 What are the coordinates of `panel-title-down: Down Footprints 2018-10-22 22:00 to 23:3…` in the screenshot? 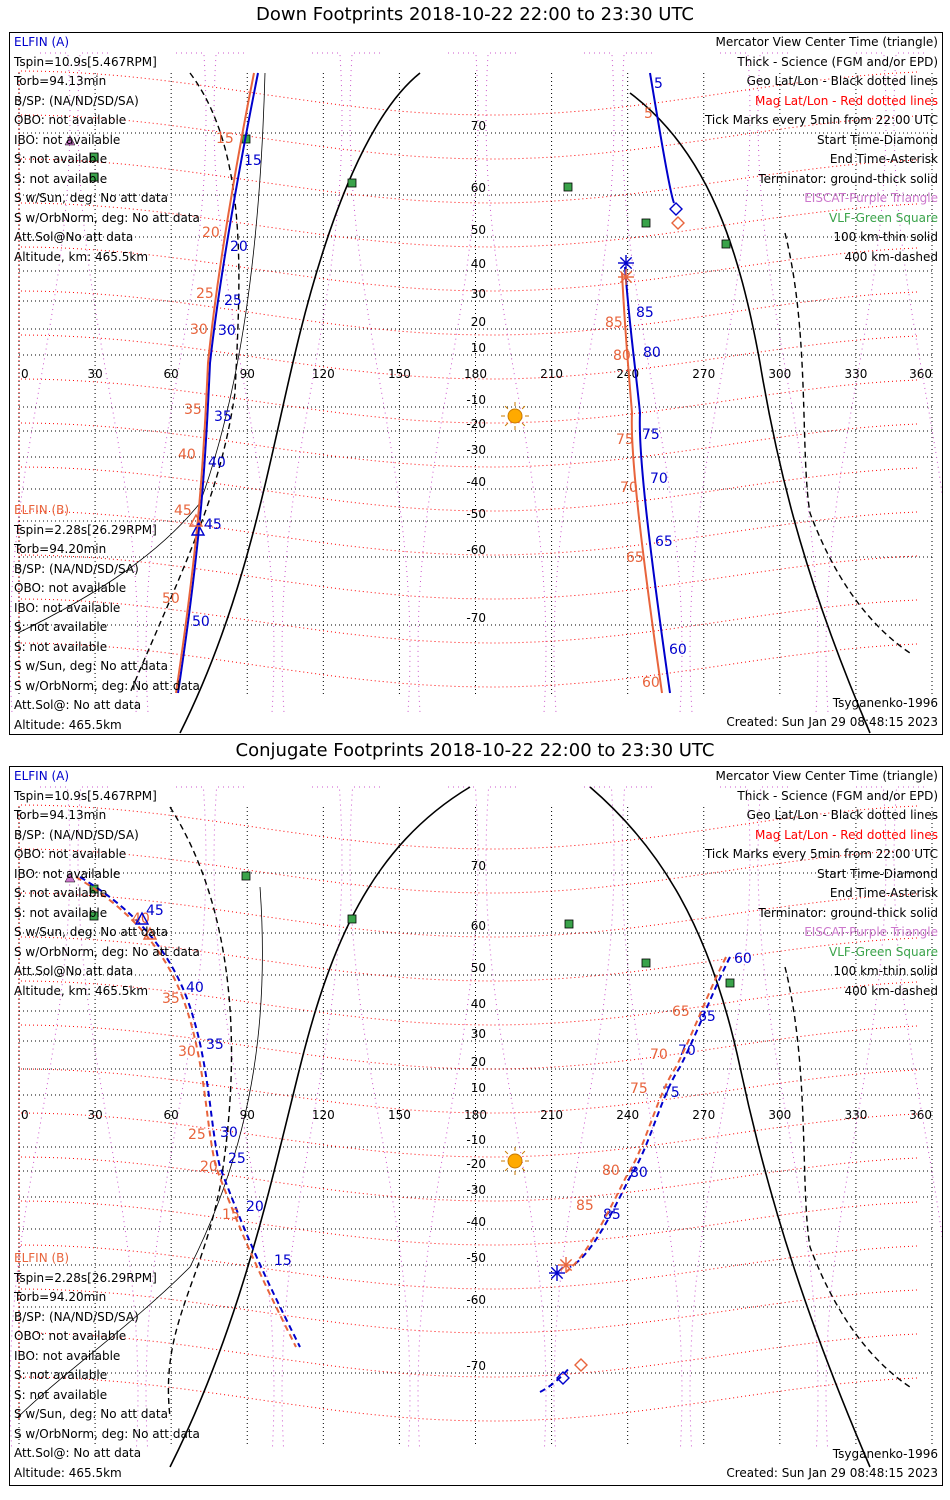 It's located at (475, 14).